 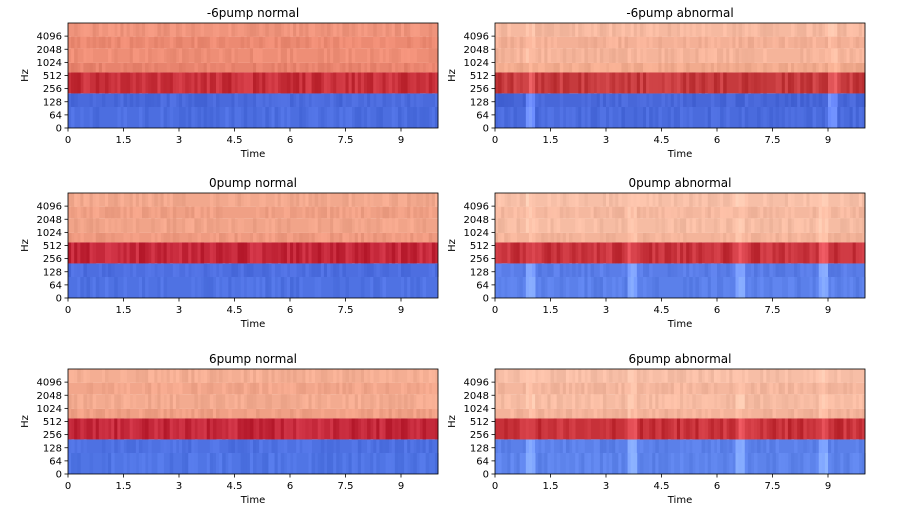 I want to click on y-tick-label: 2048, so click(x=476, y=396).